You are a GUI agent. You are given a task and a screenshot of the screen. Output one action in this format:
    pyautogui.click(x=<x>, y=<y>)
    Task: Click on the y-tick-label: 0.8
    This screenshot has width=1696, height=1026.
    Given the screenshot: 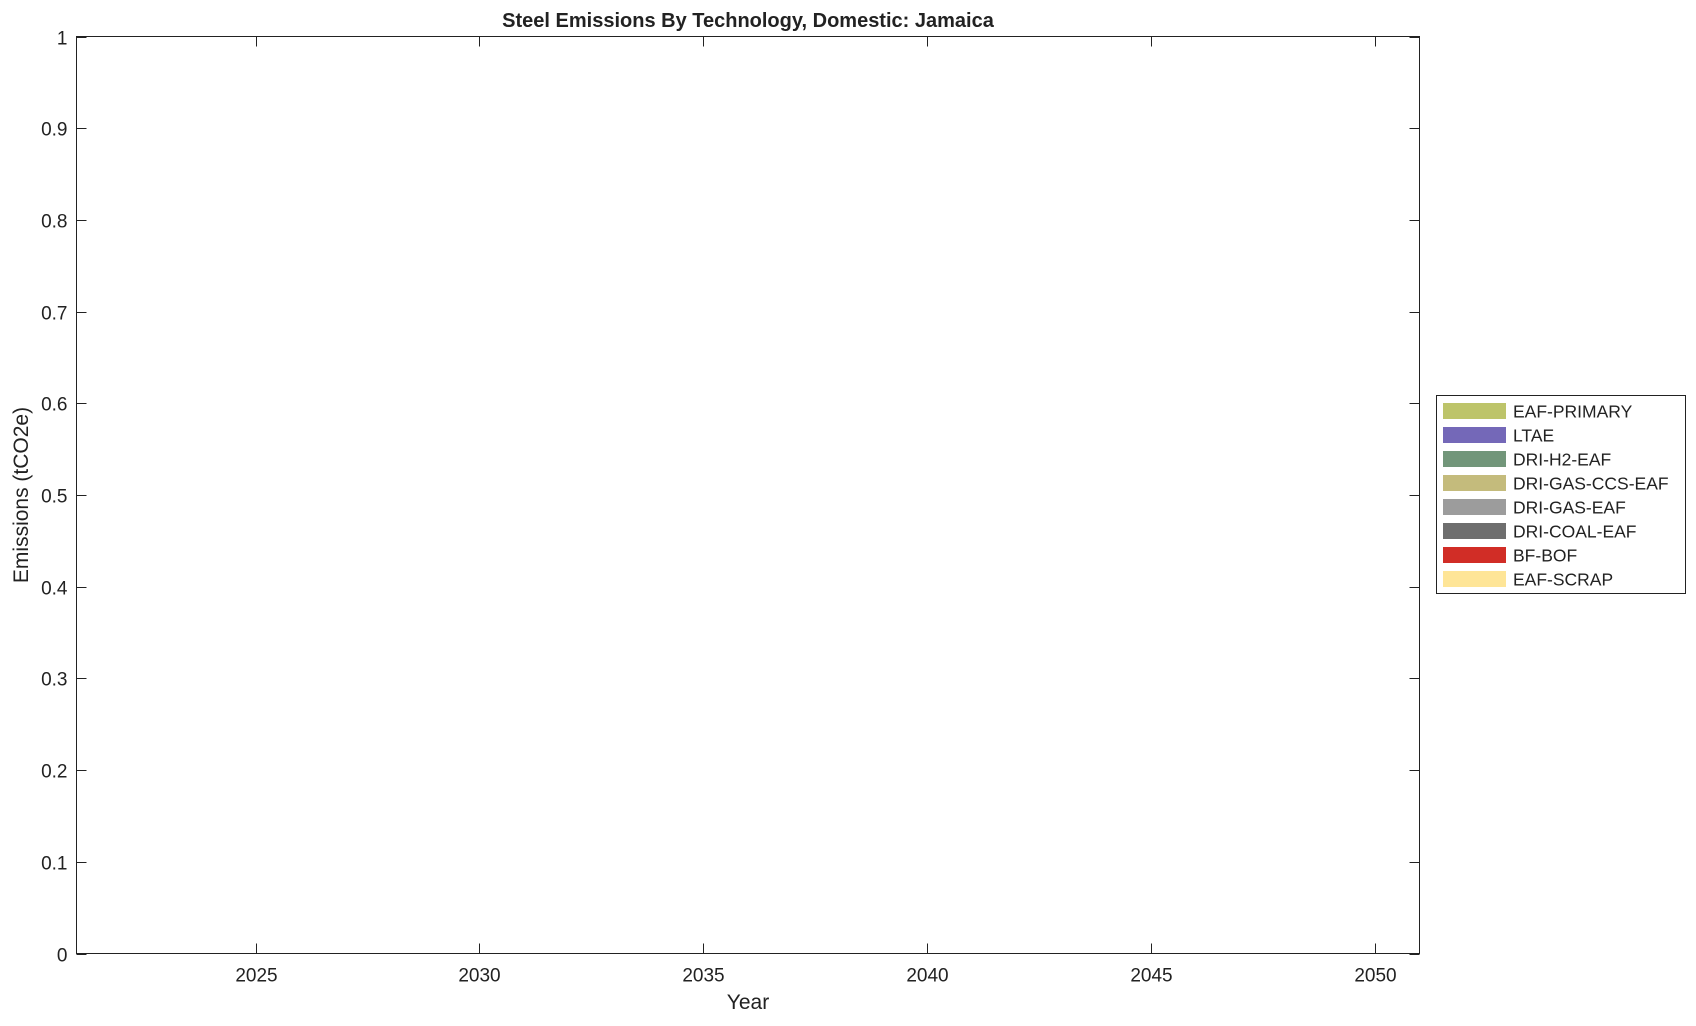 What is the action you would take?
    pyautogui.click(x=54, y=222)
    